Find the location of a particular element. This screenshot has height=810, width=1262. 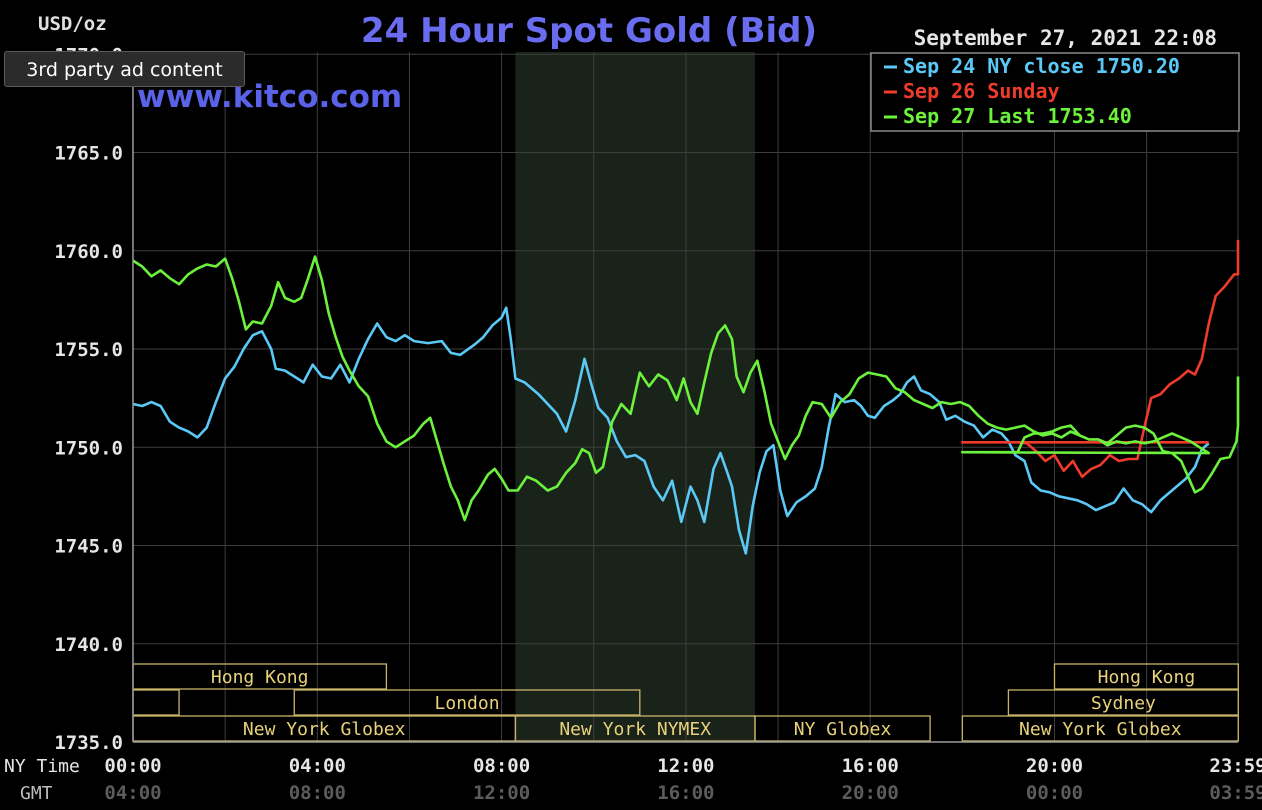

x-tick-label-gmt: 00:00 is located at coordinates (1054, 793).